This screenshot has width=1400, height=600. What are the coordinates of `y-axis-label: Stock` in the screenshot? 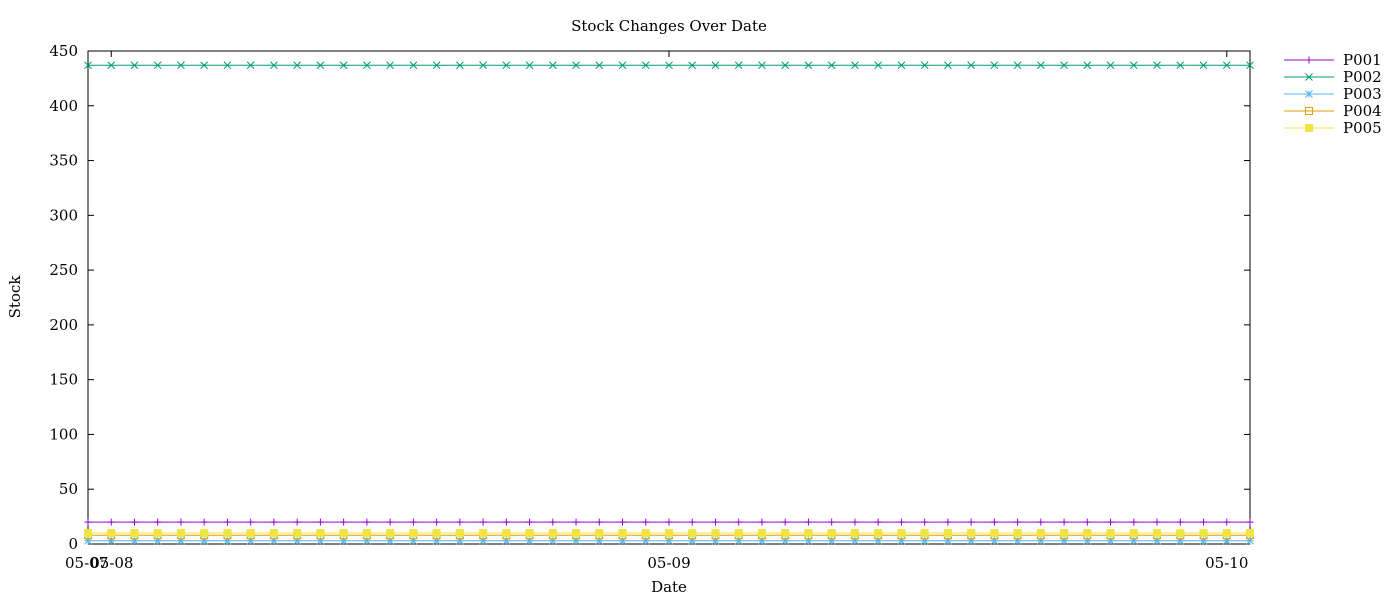 It's located at (15, 297).